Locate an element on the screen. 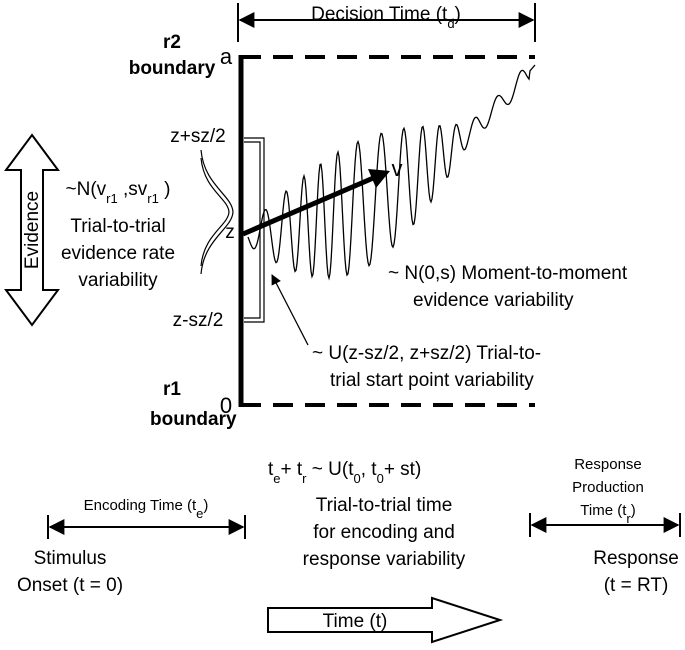  pointer is located at coordinates (290, 310).